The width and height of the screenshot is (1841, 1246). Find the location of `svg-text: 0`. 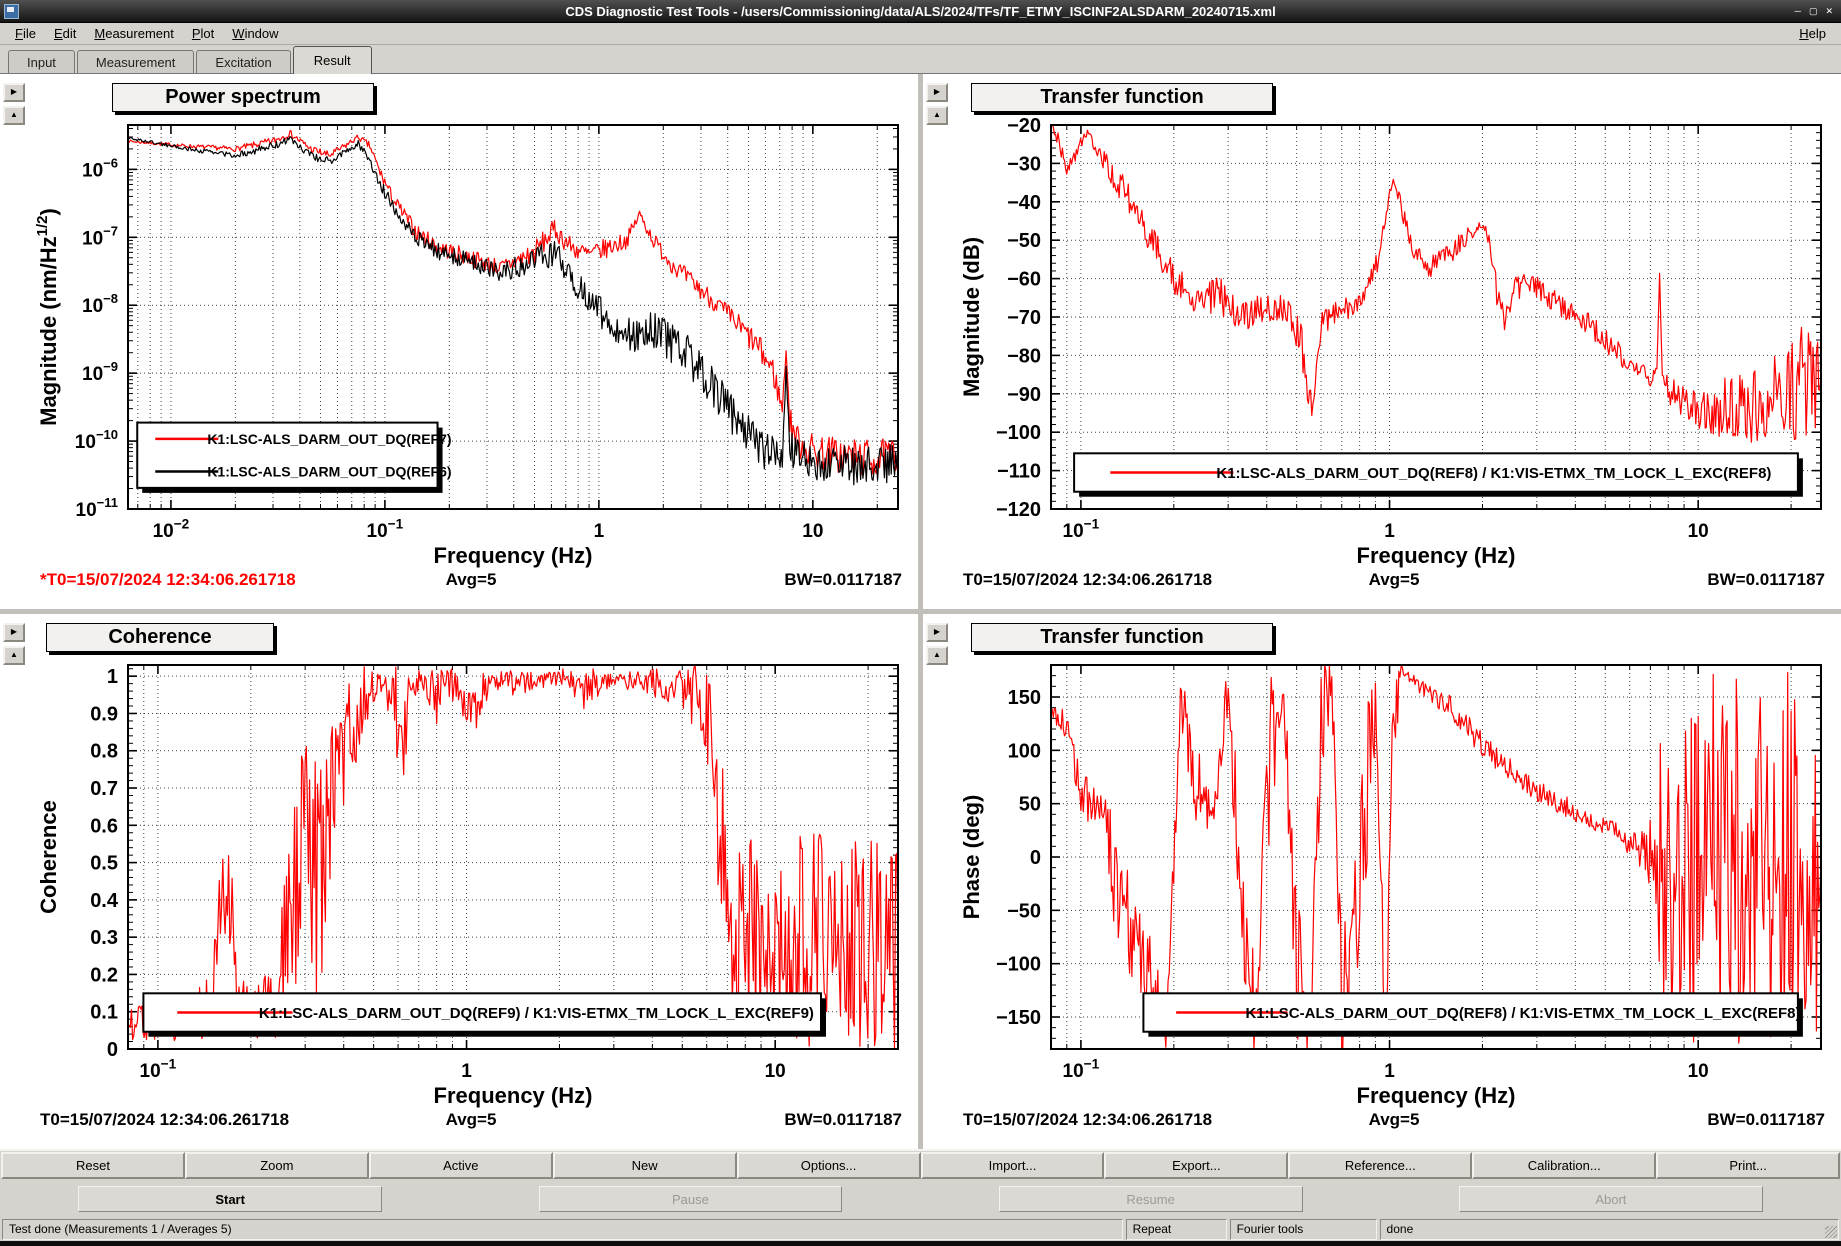

svg-text: 0 is located at coordinates (1035, 858).